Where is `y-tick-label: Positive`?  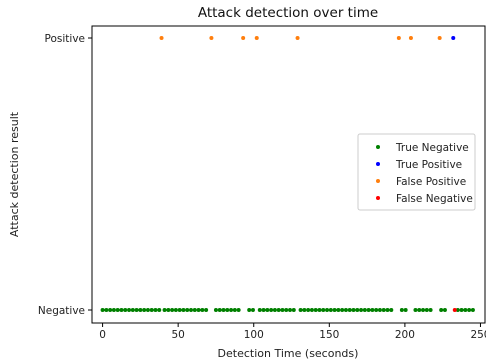
y-tick-label: Positive is located at coordinates (65, 39).